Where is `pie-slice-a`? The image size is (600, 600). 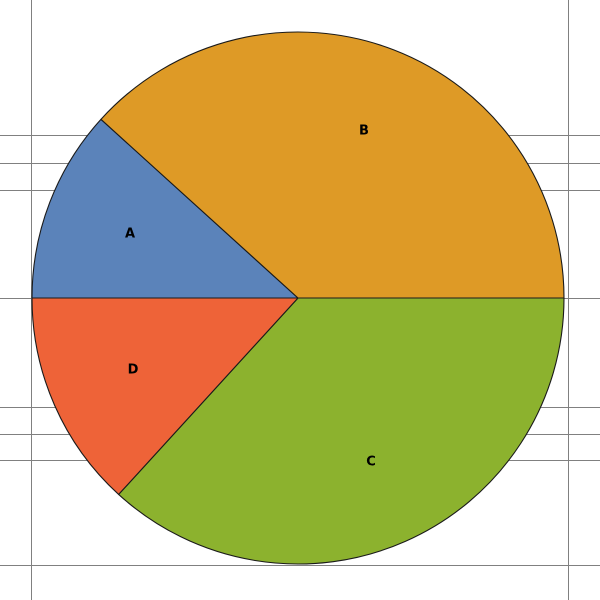 pie-slice-a is located at coordinates (165, 208).